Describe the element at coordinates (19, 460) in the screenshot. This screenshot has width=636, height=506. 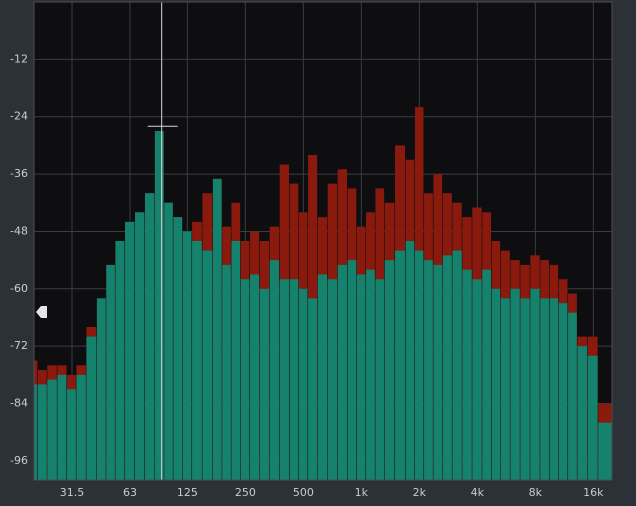
I see `y-tick-label: -96` at that location.